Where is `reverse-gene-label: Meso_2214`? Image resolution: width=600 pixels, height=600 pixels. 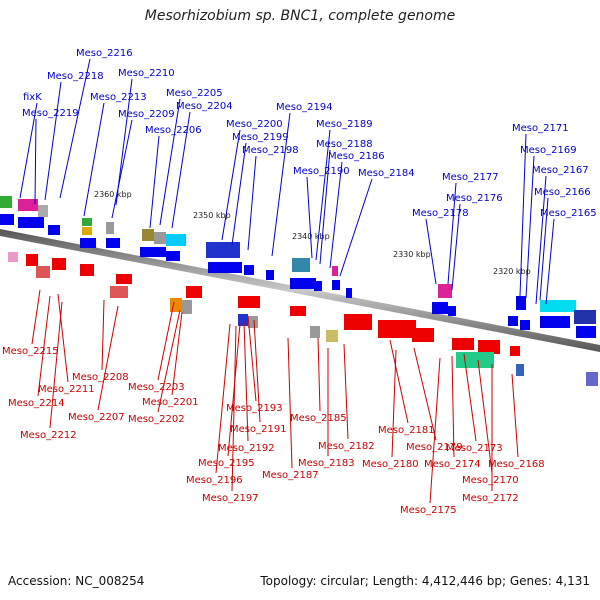 reverse-gene-label: Meso_2214 is located at coordinates (36, 403).